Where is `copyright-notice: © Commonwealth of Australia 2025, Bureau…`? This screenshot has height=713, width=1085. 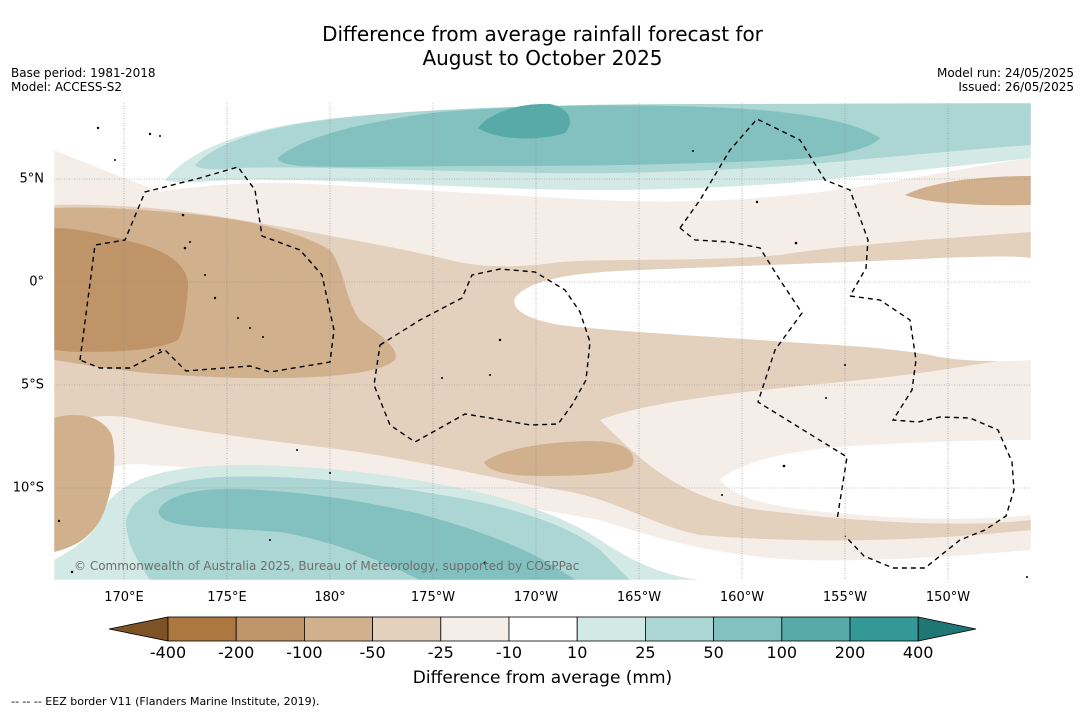 copyright-notice: © Commonwealth of Australia 2025, Bureau… is located at coordinates (327, 566).